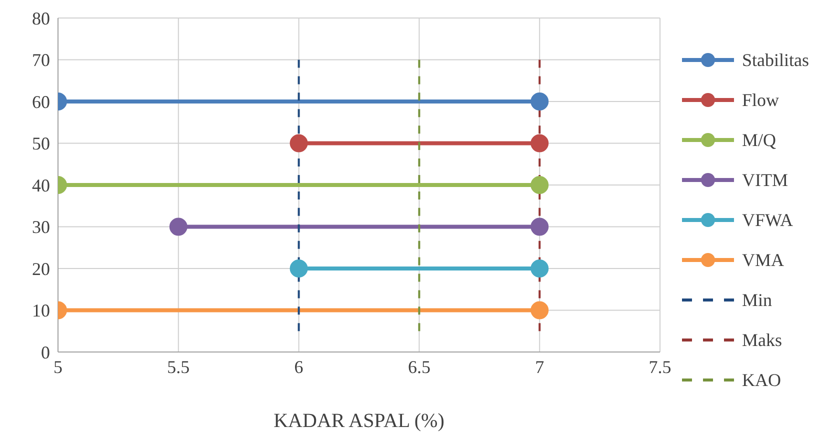 This screenshot has width=827, height=440. Describe the element at coordinates (41, 310) in the screenshot. I see `y-tick-label: 10` at that location.